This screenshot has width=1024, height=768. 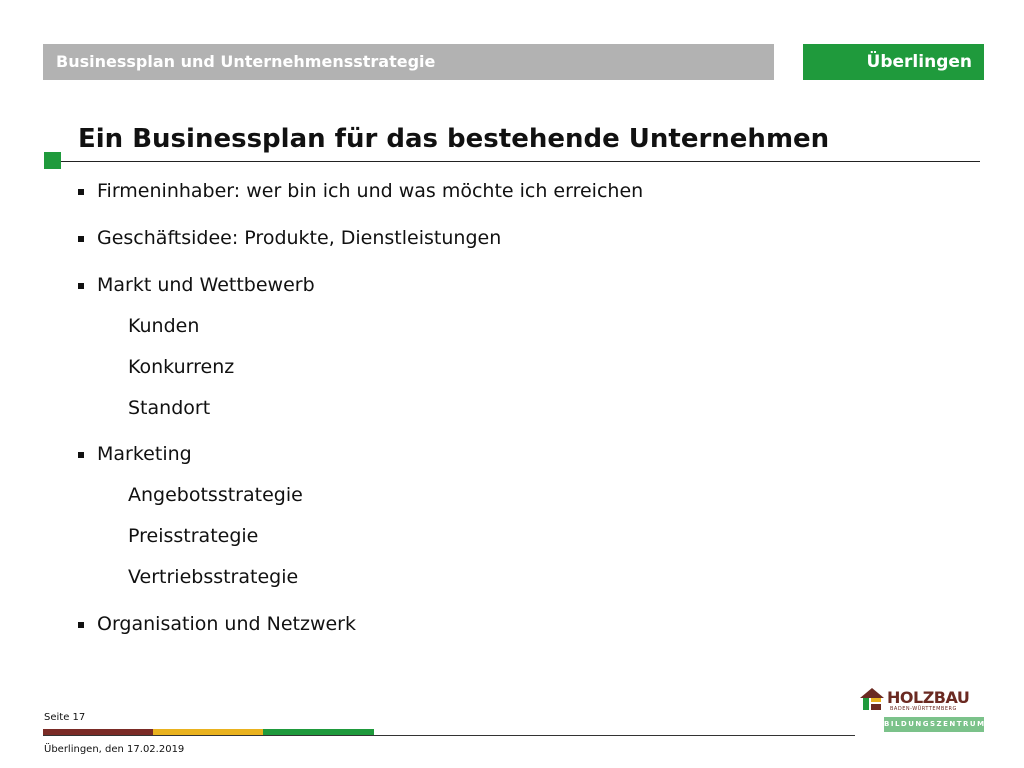 I want to click on page-number: Seite 17, so click(x=65, y=717).